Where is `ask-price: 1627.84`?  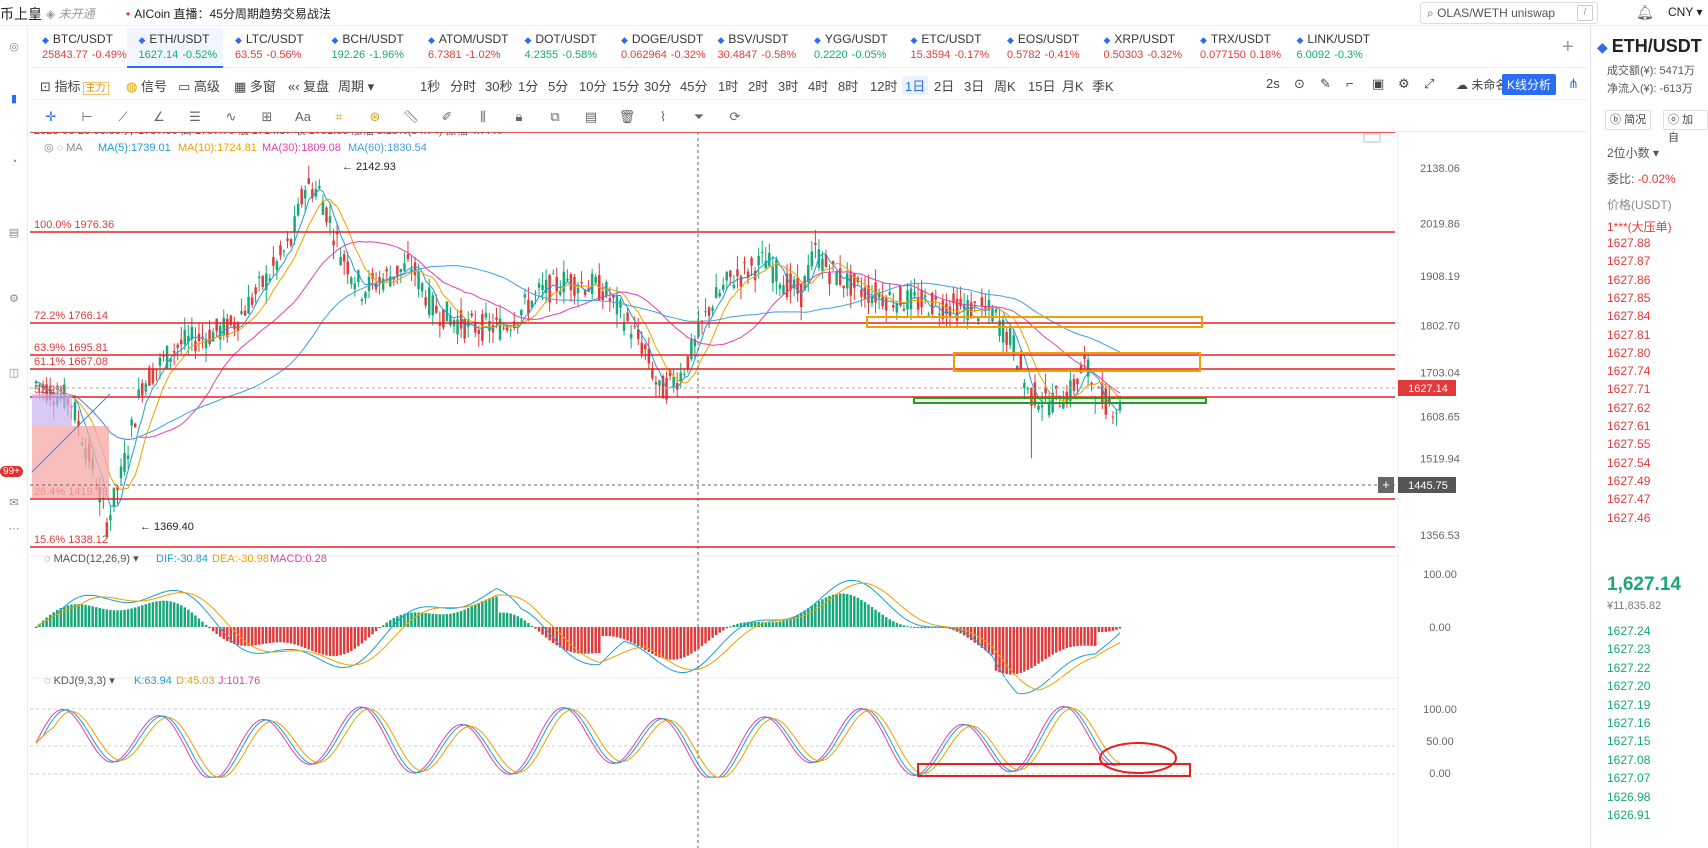
ask-price: 1627.84 is located at coordinates (1629, 316).